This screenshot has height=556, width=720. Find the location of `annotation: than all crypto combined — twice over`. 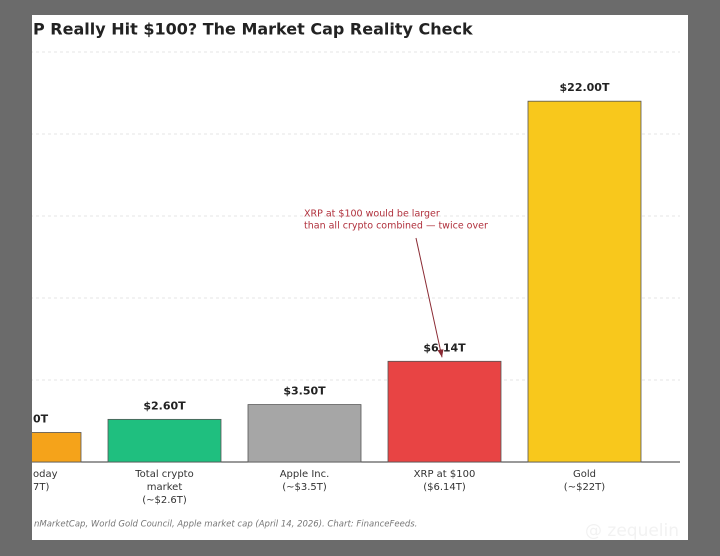

annotation: than all crypto combined — twice over is located at coordinates (396, 226).